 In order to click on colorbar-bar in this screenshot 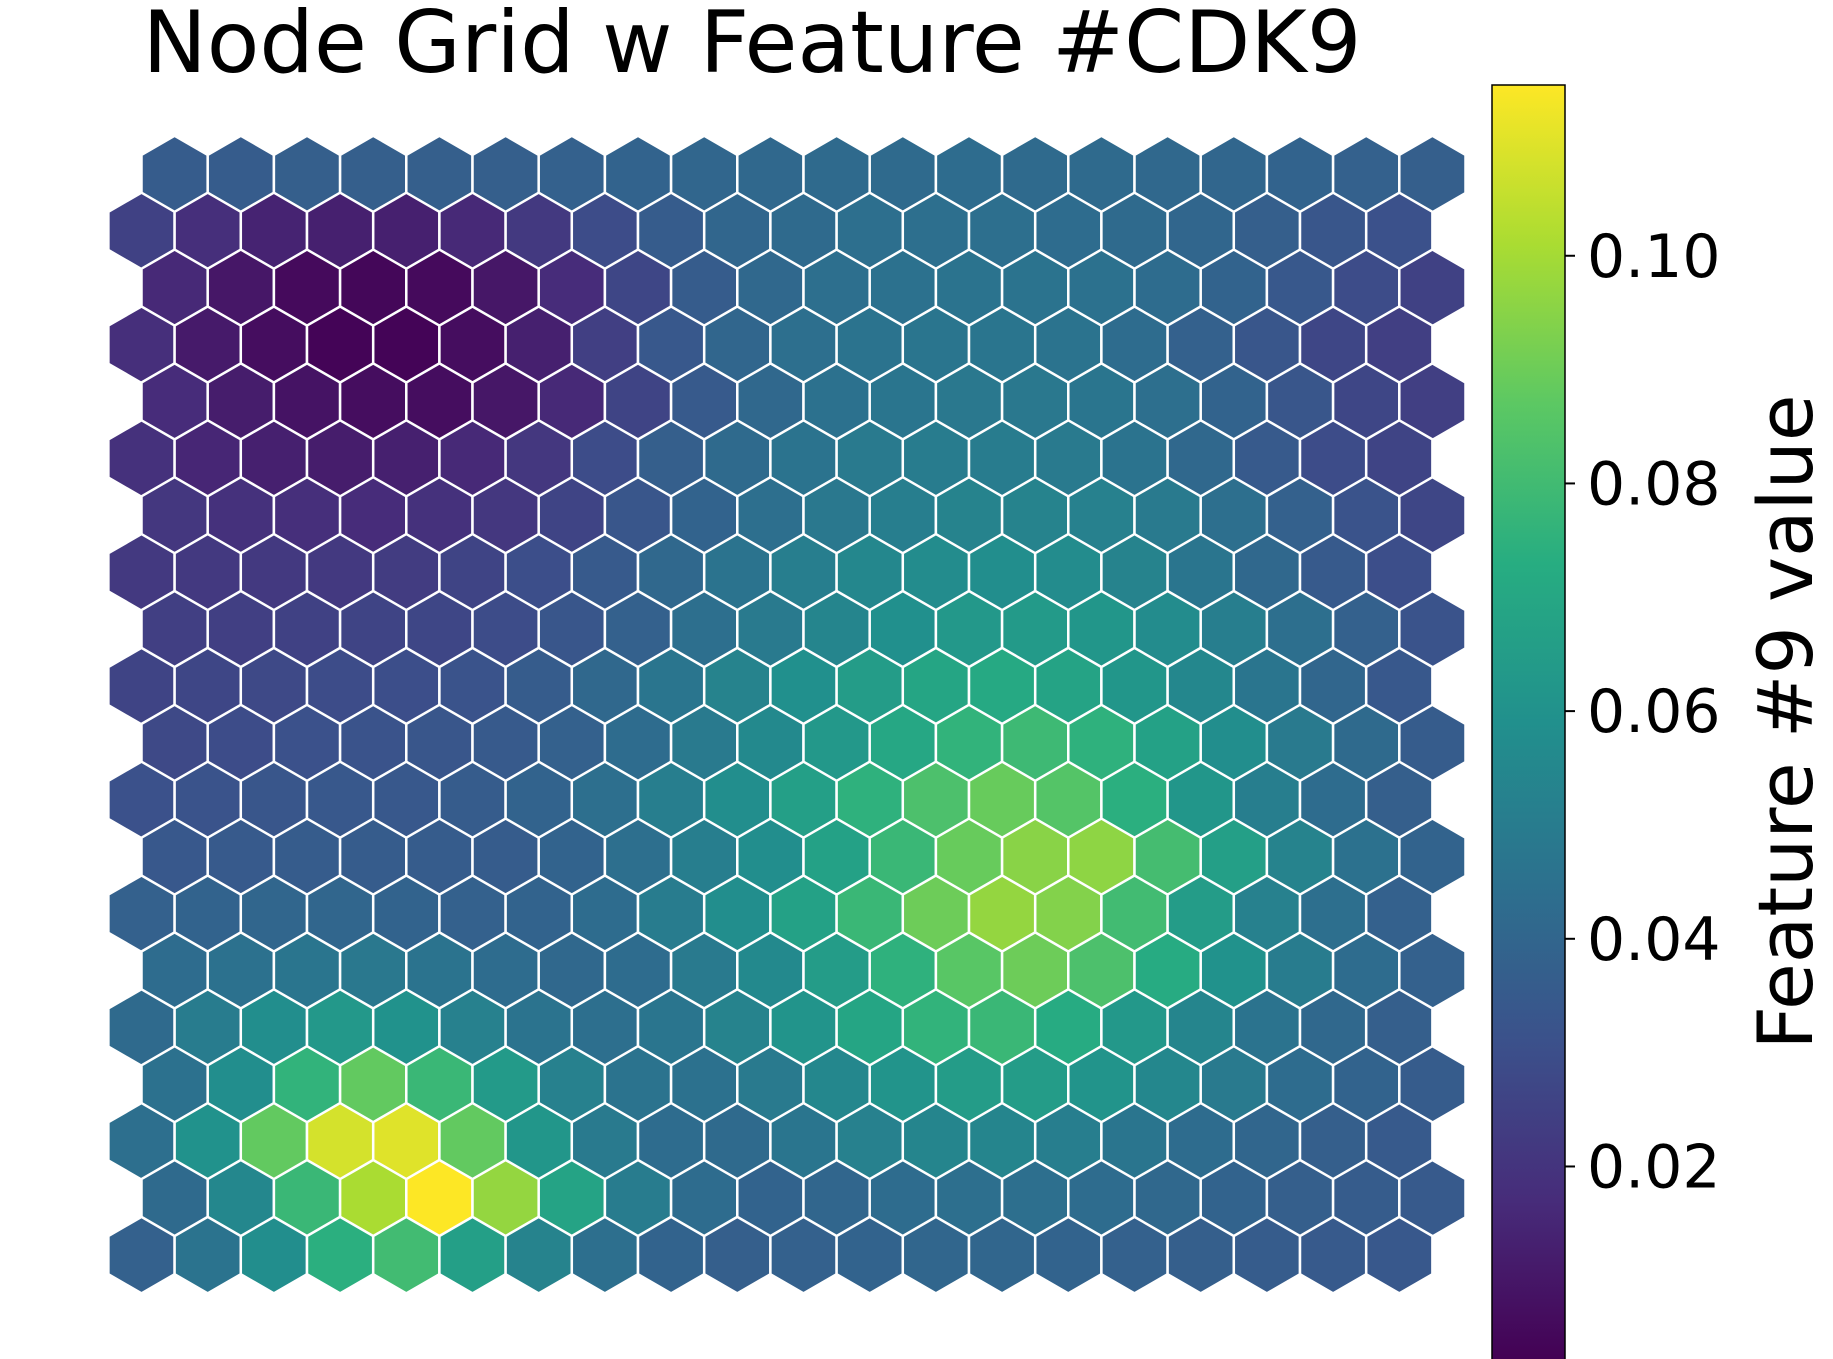, I will do `click(1528, 721)`.